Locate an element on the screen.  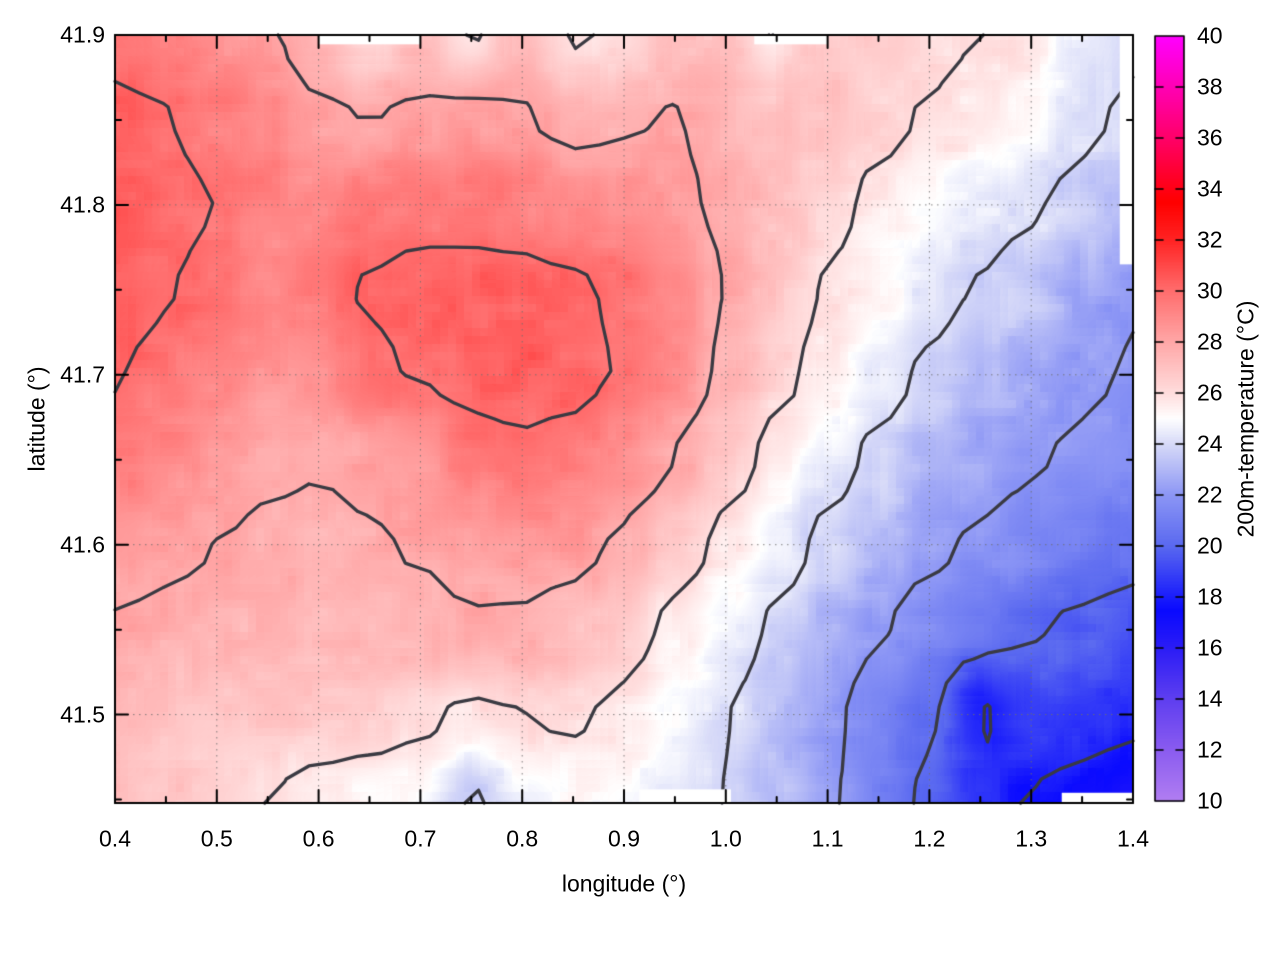
x-tick-label: 1.1 is located at coordinates (827, 838).